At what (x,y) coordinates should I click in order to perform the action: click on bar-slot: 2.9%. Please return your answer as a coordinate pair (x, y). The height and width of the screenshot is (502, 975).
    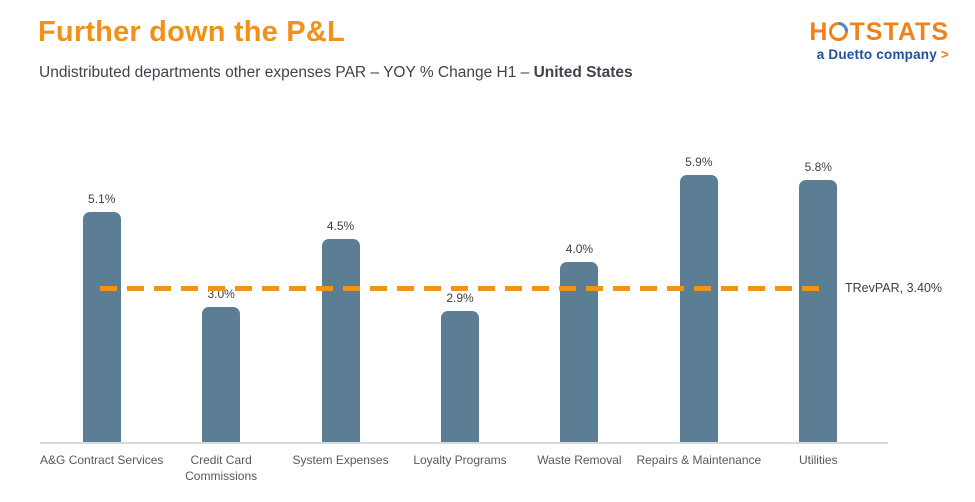
    Looking at the image, I should click on (459, 286).